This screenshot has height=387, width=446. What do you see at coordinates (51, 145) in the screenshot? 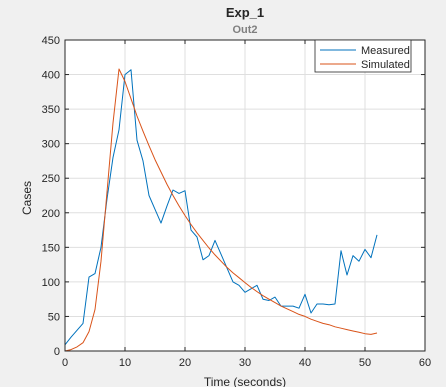
I see `y-tick-label: 300` at bounding box center [51, 145].